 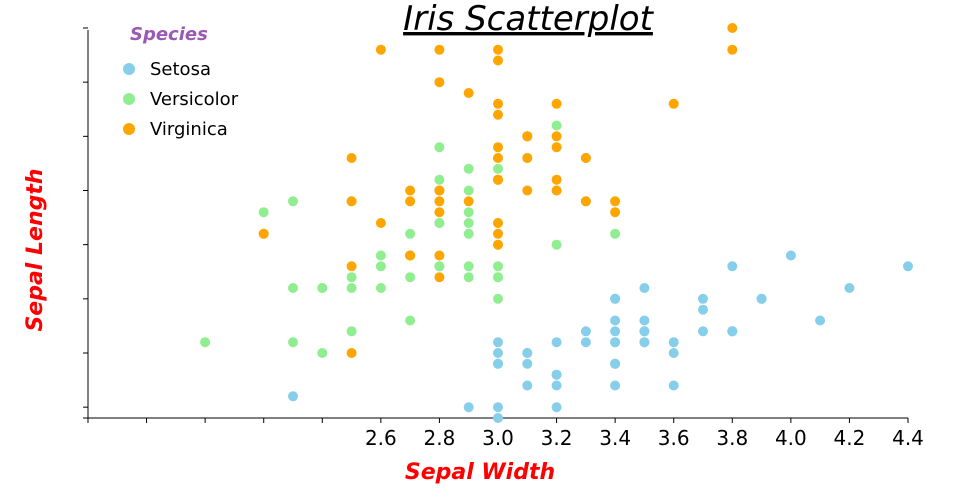 What do you see at coordinates (194, 99) in the screenshot?
I see `legend-label: Versicolor` at bounding box center [194, 99].